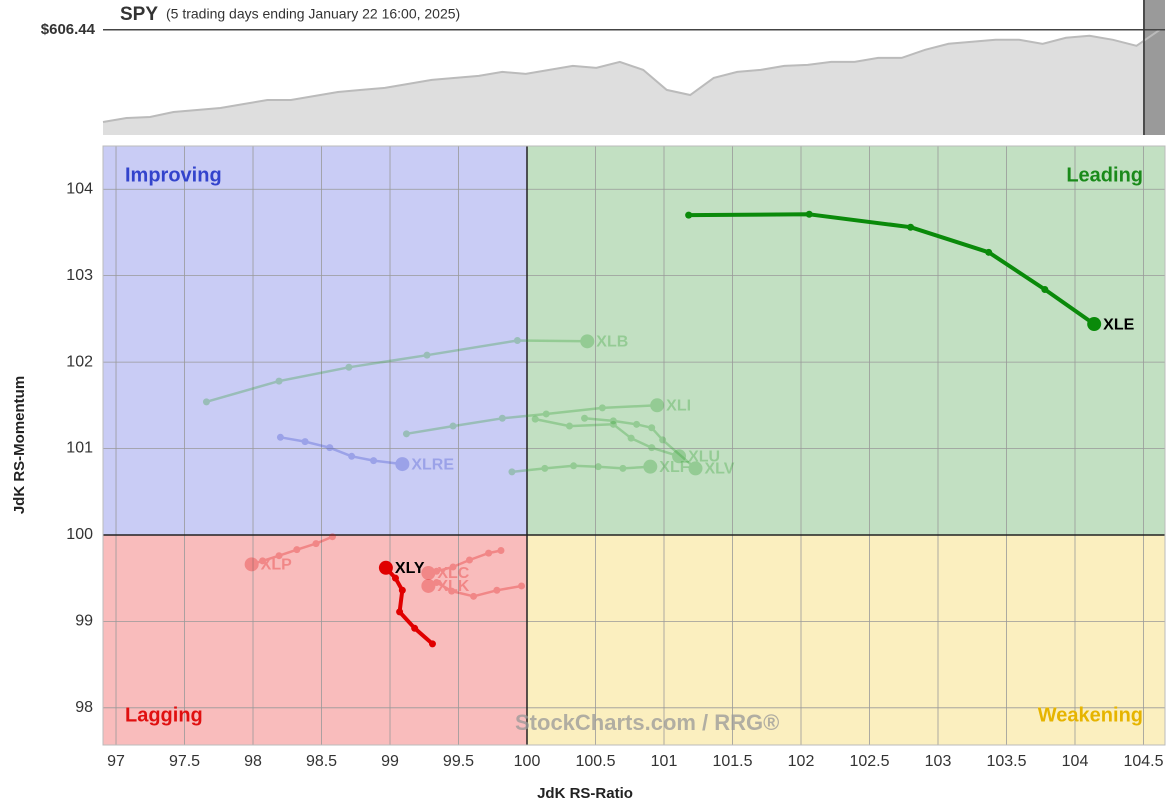 This screenshot has width=1170, height=806. I want to click on y-axis-title: JdK RS-Momentum, so click(19, 445).